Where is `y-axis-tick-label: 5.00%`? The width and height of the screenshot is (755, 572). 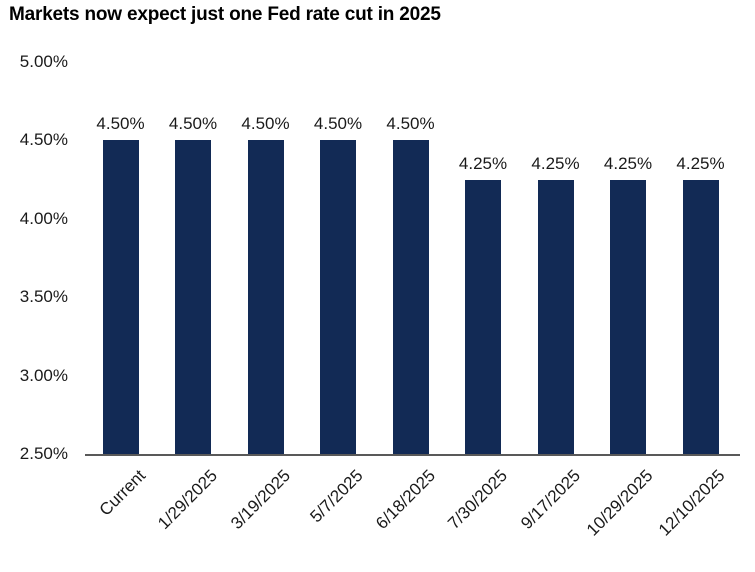
y-axis-tick-label: 5.00% is located at coordinates (43, 61).